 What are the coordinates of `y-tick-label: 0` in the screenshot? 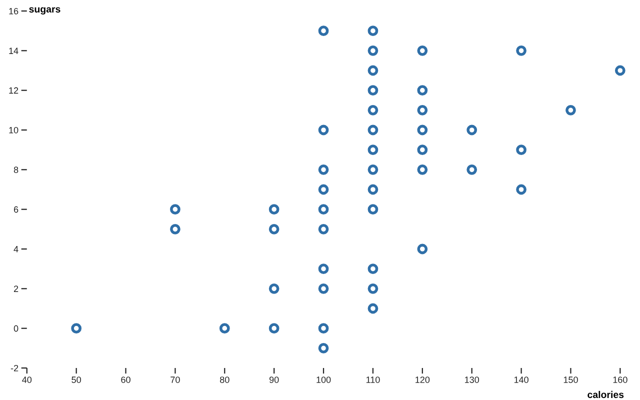 It's located at (16, 328).